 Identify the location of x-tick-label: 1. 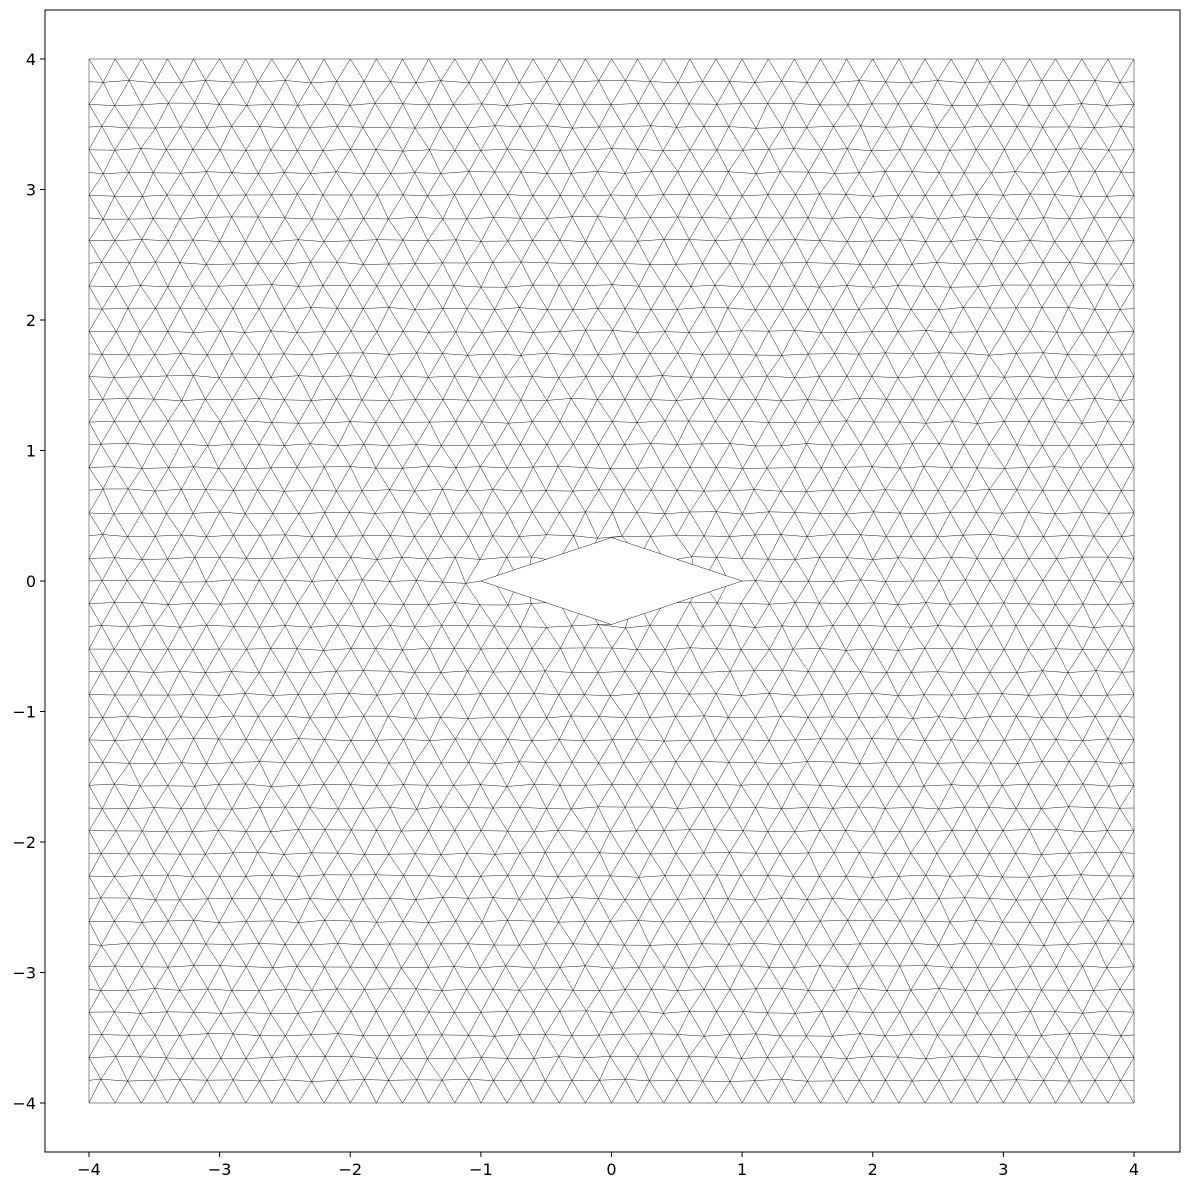
(742, 1169).